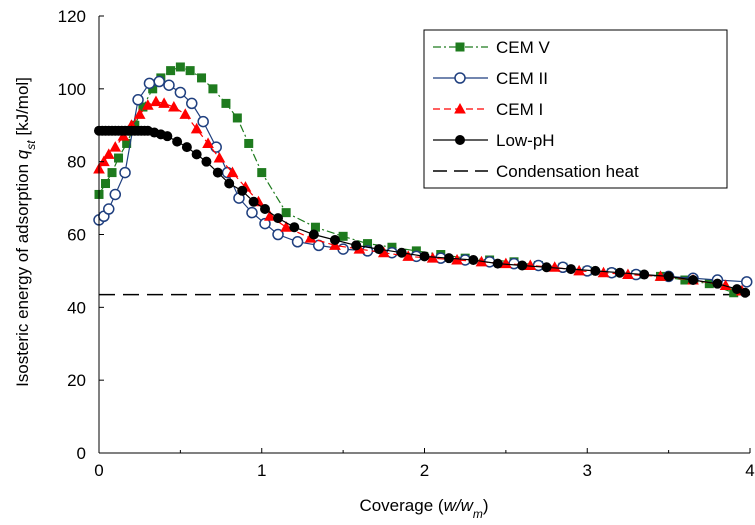  I want to click on legend-item: Low-pH, so click(494, 140).